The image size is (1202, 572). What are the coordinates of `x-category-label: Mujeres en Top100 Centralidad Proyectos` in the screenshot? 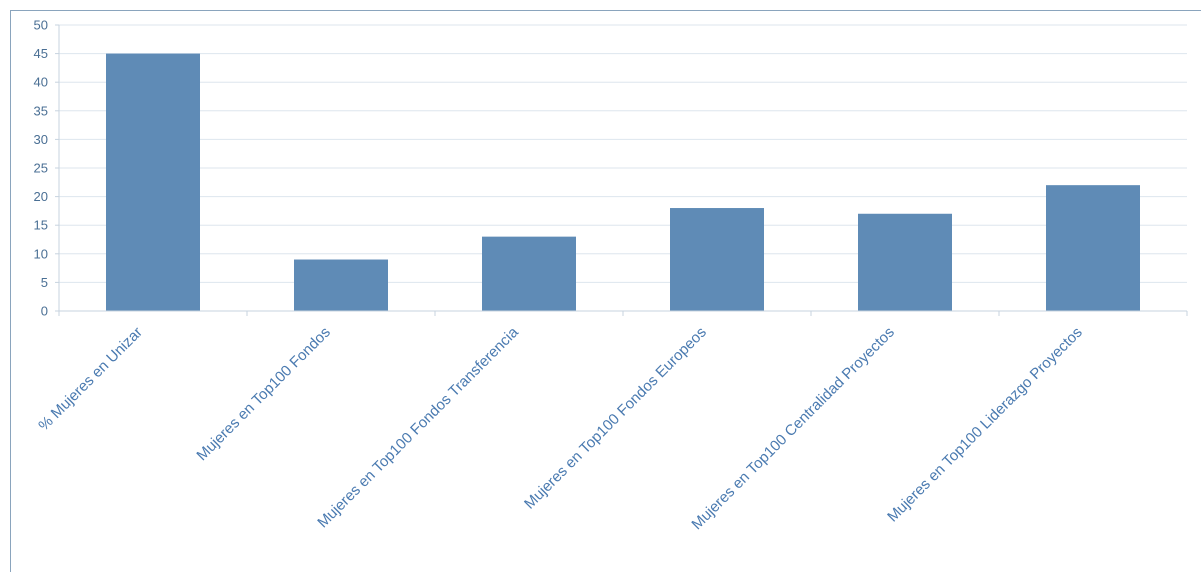 It's located at (792, 428).